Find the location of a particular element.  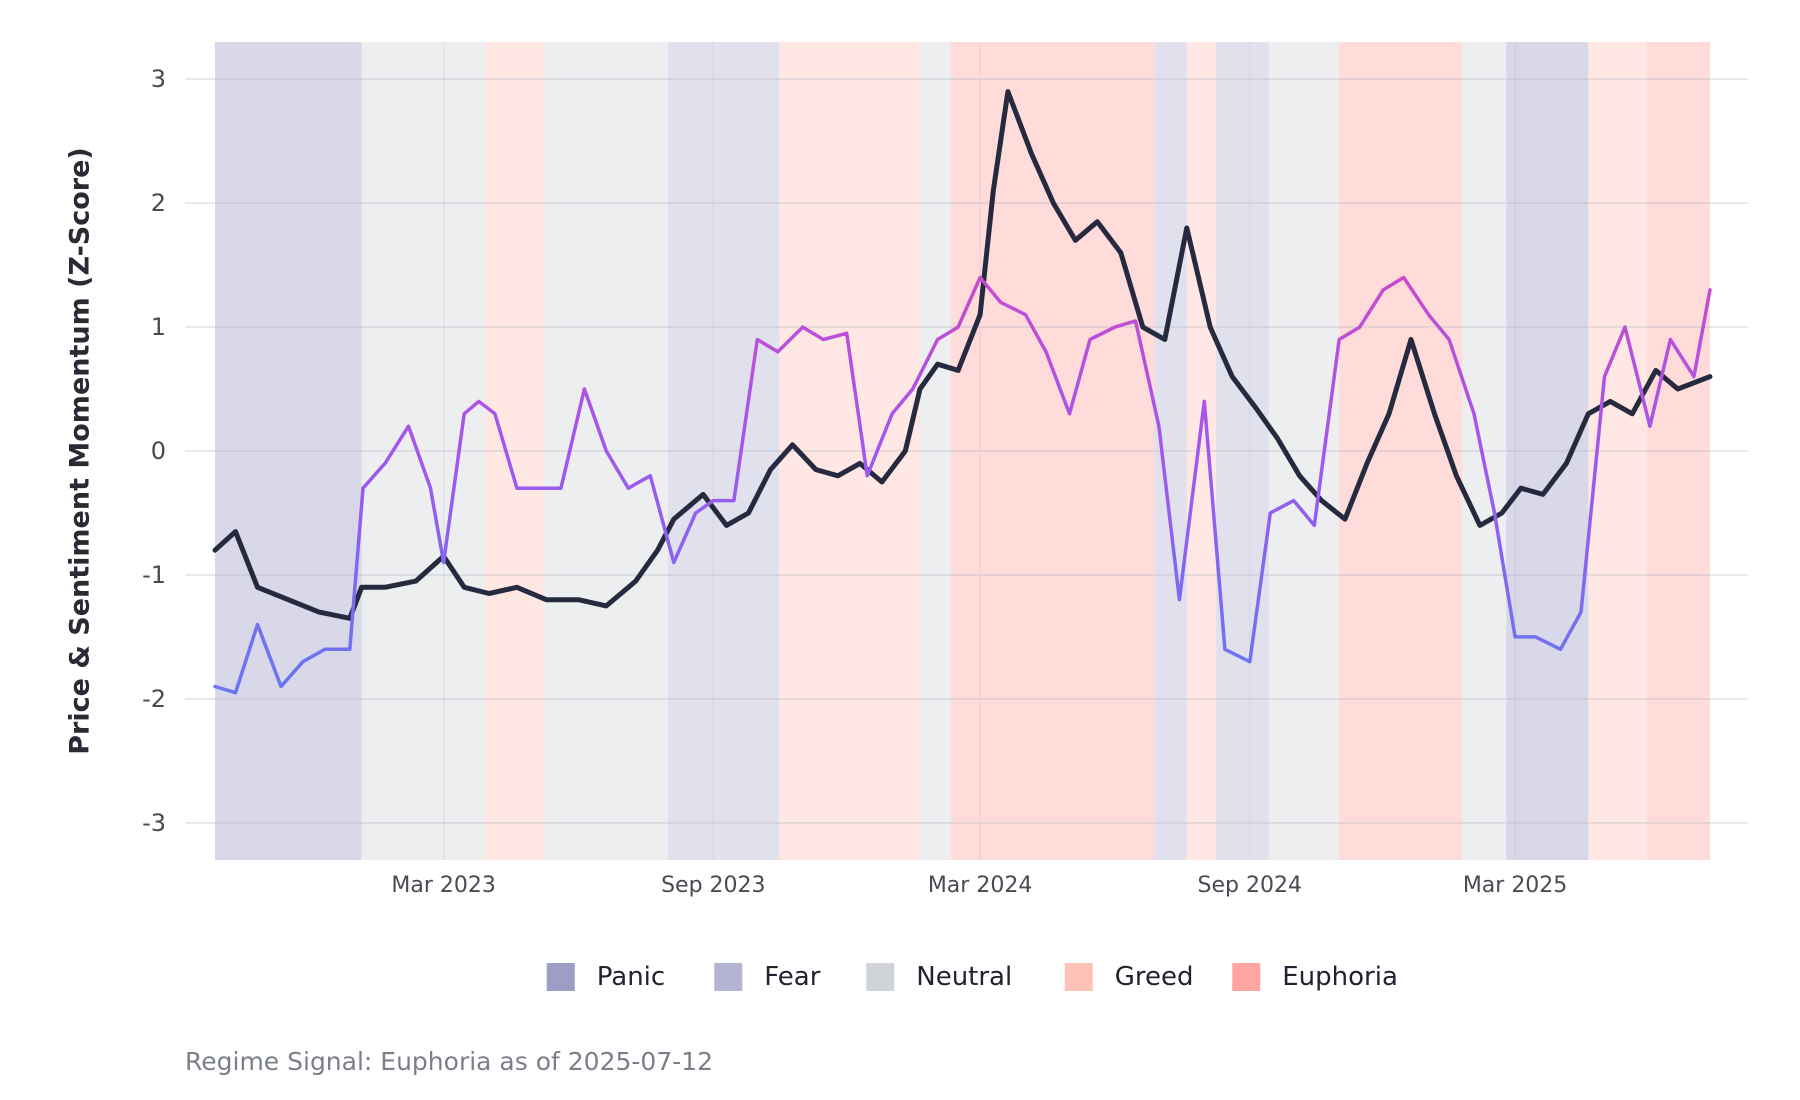

legend-label: Fear is located at coordinates (792, 977).